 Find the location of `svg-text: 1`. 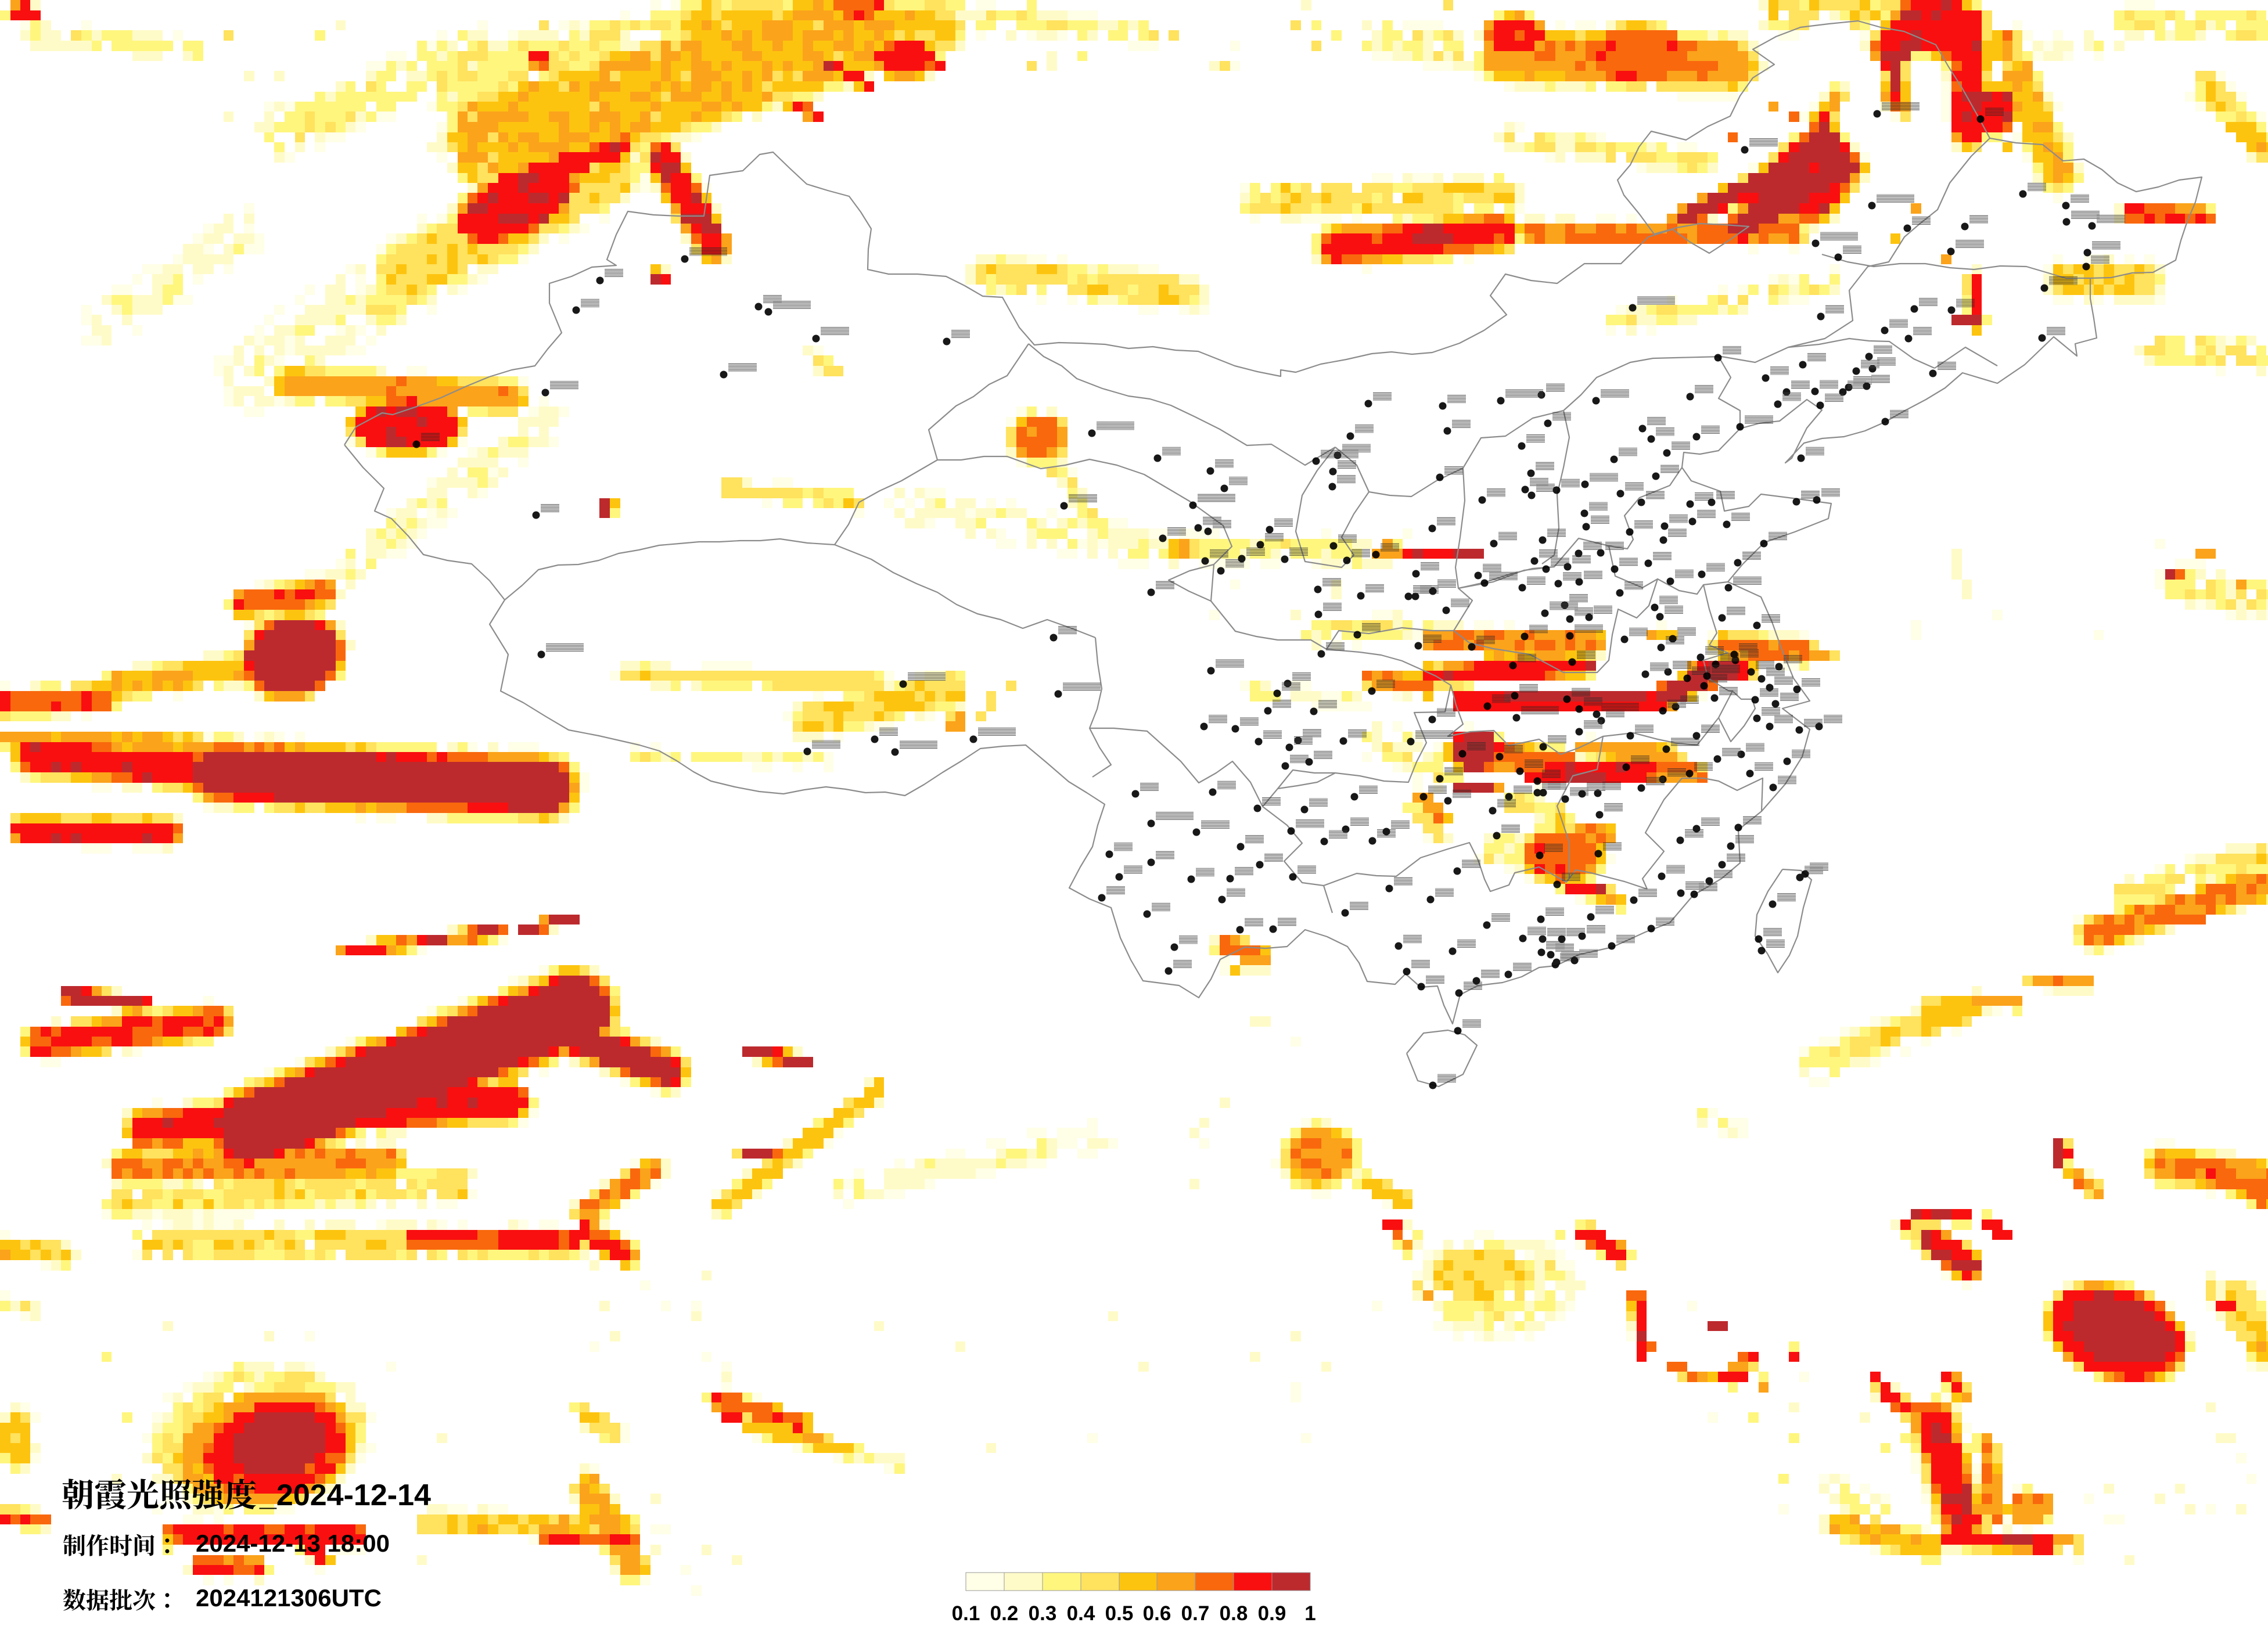

svg-text: 1 is located at coordinates (1309, 1613).